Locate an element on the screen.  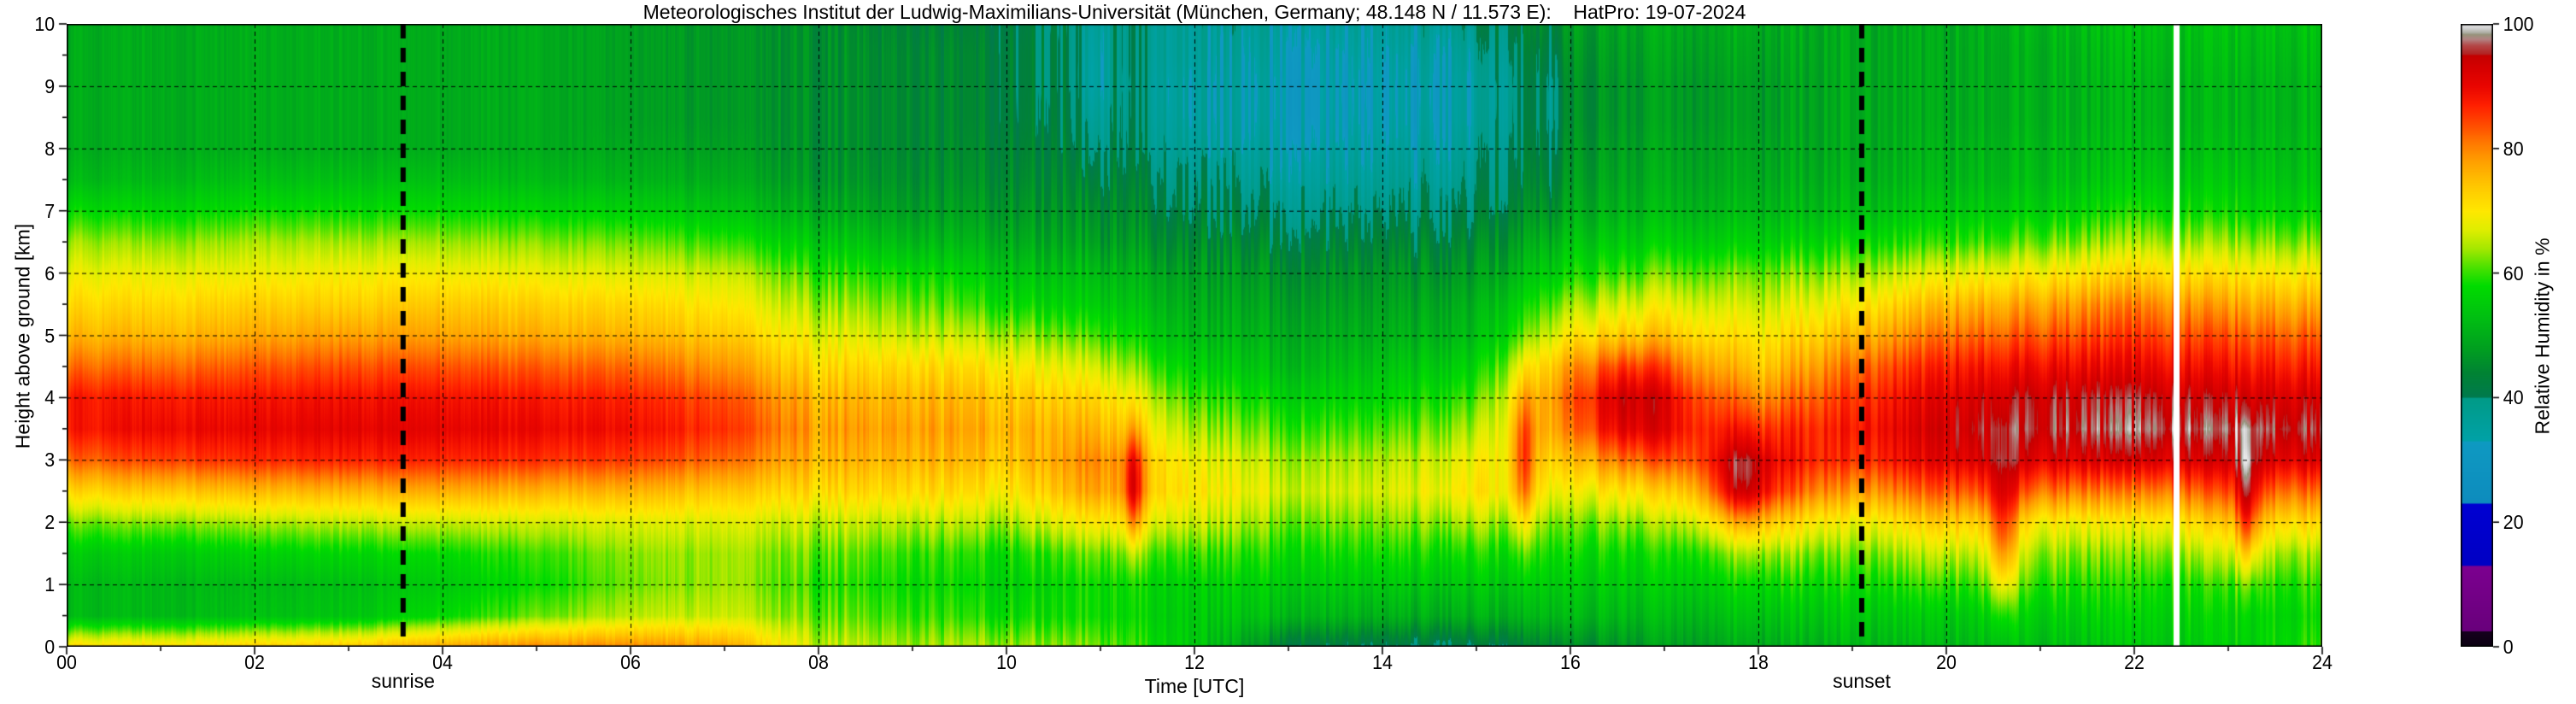
x-axis-label: Time [UTC] is located at coordinates (1194, 686).